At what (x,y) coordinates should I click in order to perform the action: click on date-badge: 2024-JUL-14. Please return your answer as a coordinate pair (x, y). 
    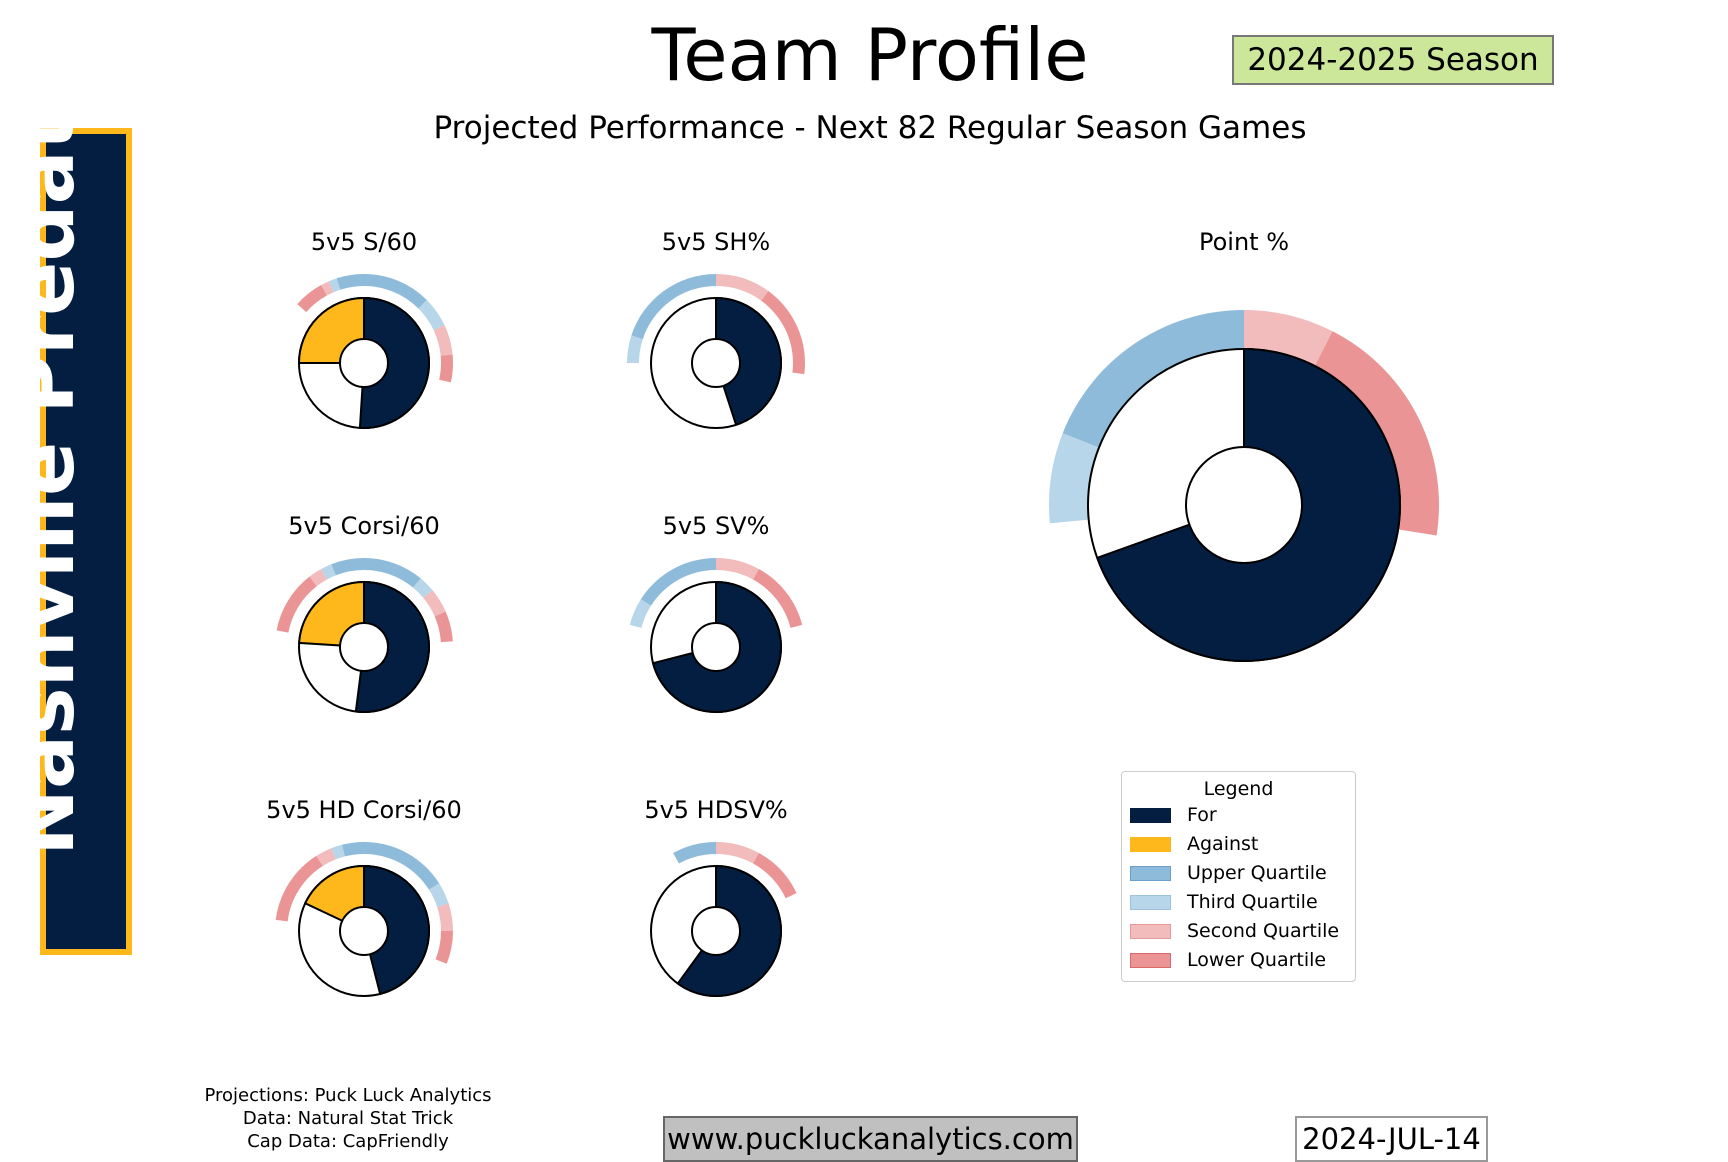
    Looking at the image, I should click on (1391, 1139).